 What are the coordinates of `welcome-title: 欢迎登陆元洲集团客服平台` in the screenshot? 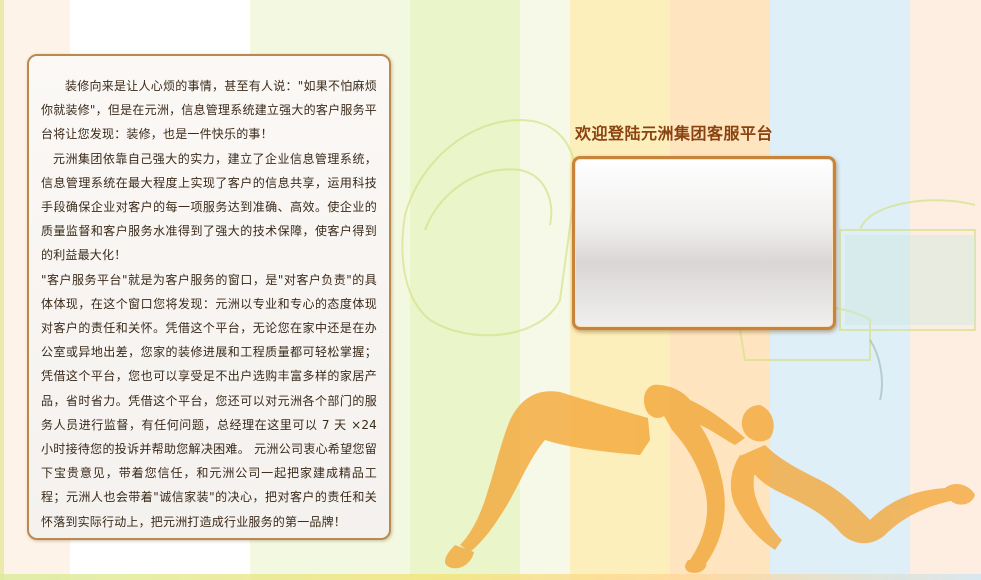 It's located at (674, 133).